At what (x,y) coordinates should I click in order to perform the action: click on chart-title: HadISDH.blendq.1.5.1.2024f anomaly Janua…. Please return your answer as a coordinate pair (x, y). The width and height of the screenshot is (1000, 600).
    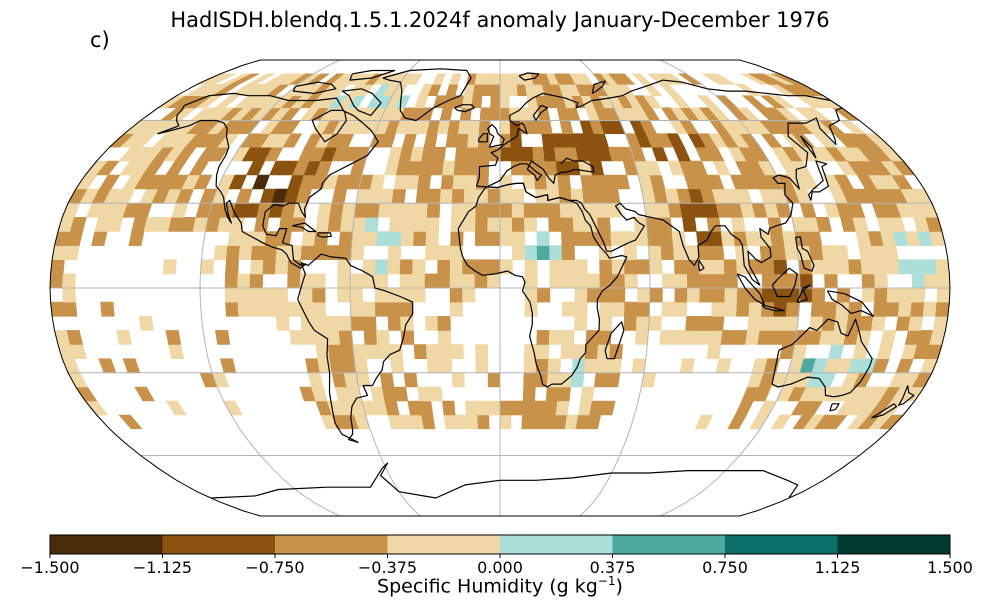
    Looking at the image, I should click on (500, 20).